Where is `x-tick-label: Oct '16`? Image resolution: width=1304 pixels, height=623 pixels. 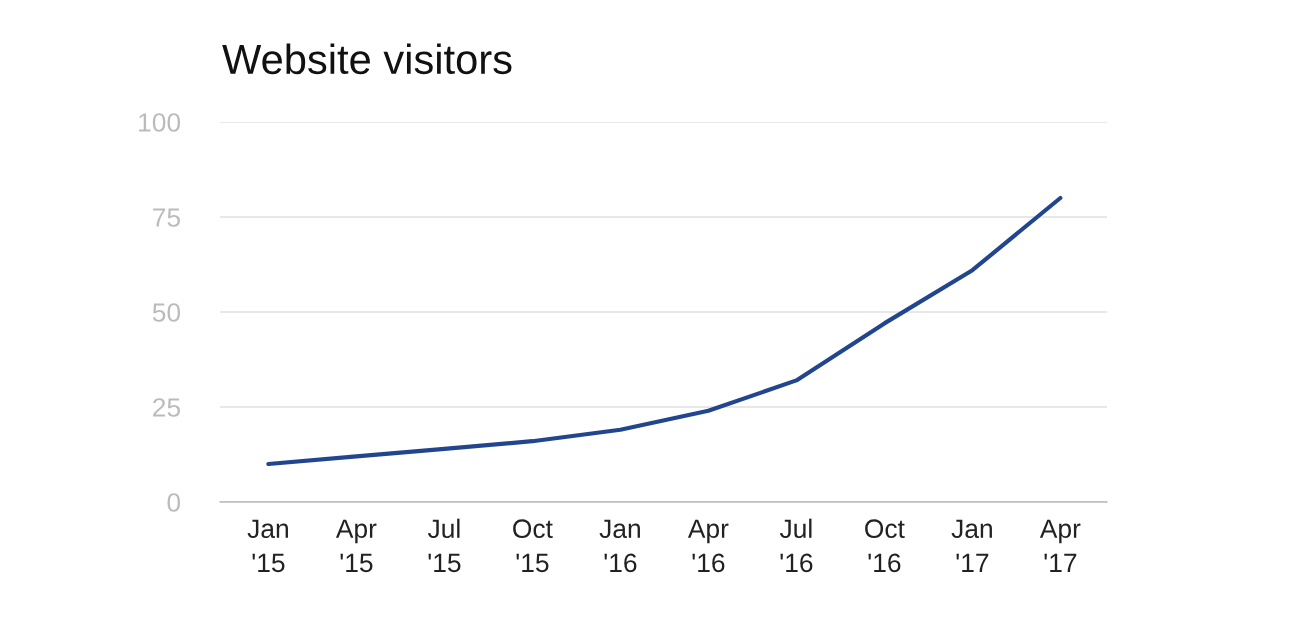
x-tick-label: Oct '16 is located at coordinates (885, 546).